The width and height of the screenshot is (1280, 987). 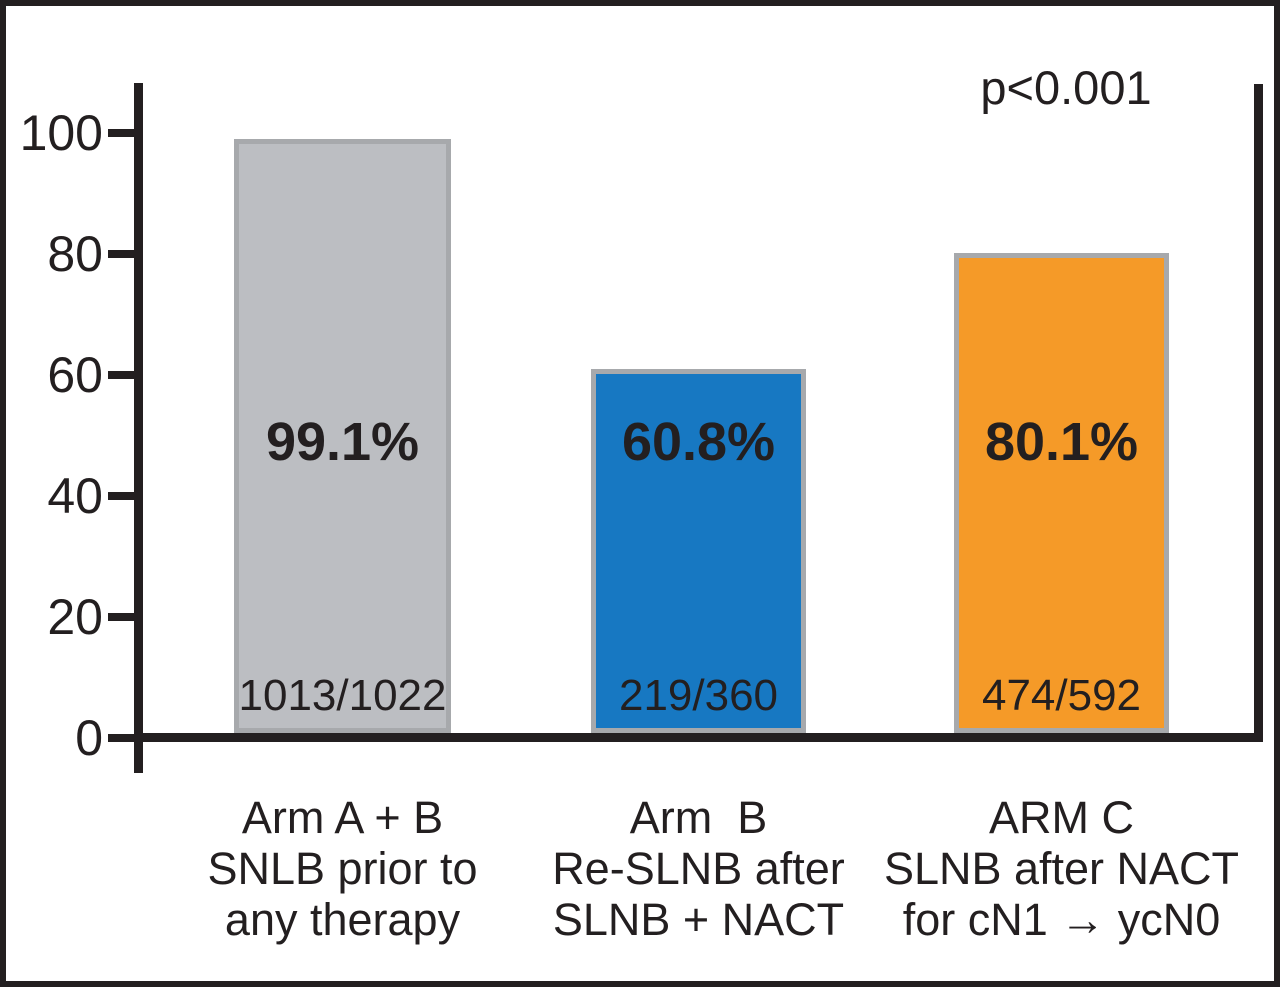 What do you see at coordinates (75, 374) in the screenshot?
I see `y-tick-label: 60` at bounding box center [75, 374].